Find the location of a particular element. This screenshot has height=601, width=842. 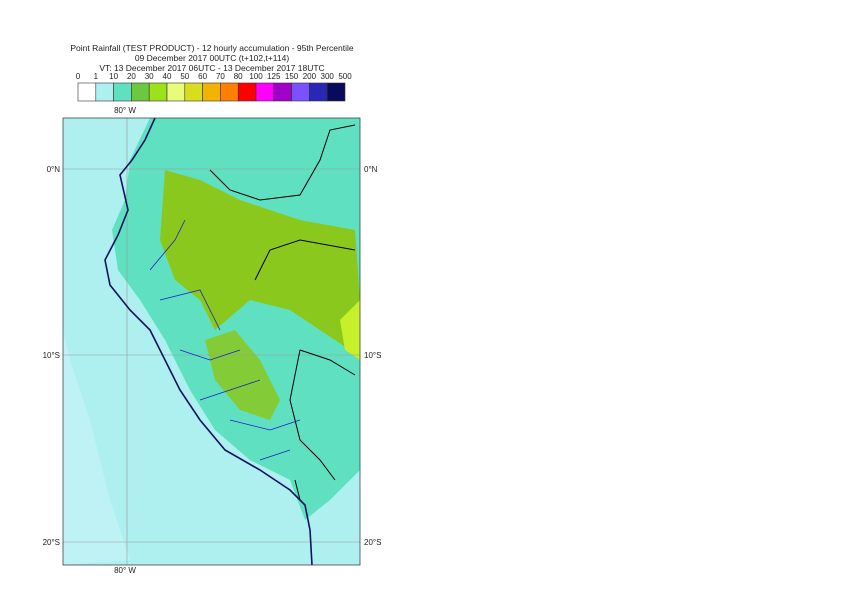

legend-label: 0 is located at coordinates (78, 76).